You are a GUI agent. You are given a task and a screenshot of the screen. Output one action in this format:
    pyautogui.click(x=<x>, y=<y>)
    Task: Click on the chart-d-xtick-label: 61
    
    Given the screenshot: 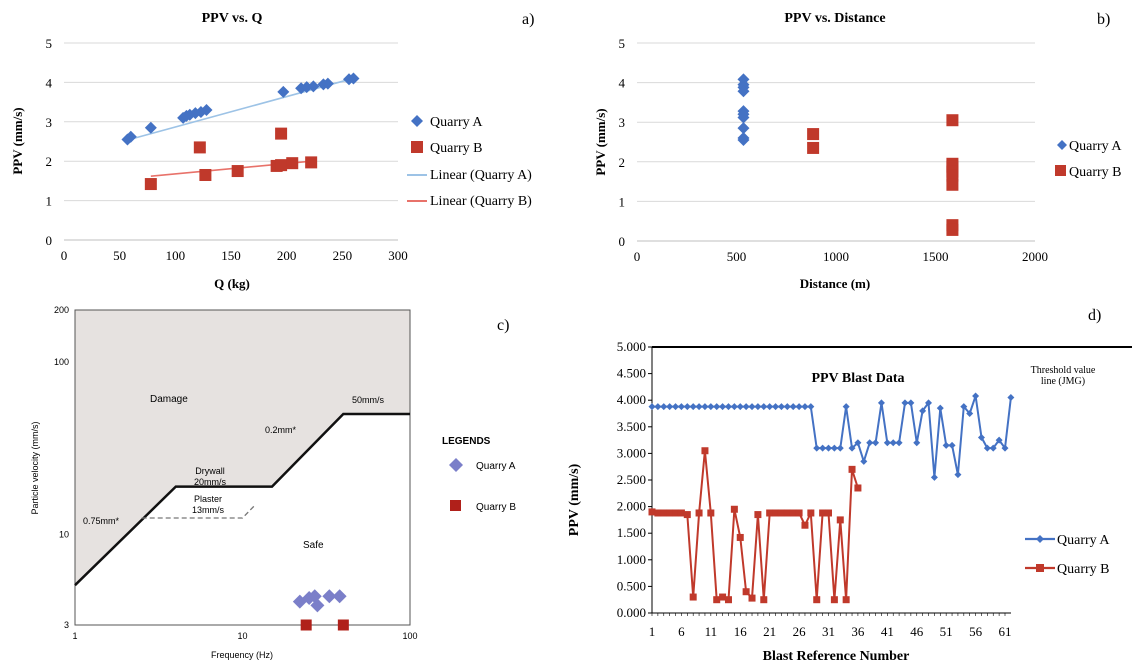 What is the action you would take?
    pyautogui.click(x=1005, y=631)
    